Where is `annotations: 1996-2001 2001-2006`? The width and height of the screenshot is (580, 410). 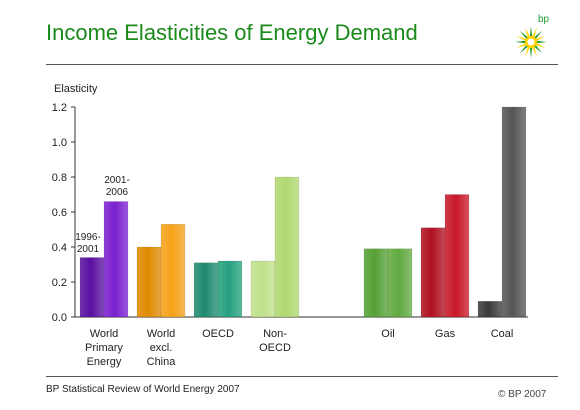 annotations: 1996-2001 2001-2006 is located at coordinates (102, 215).